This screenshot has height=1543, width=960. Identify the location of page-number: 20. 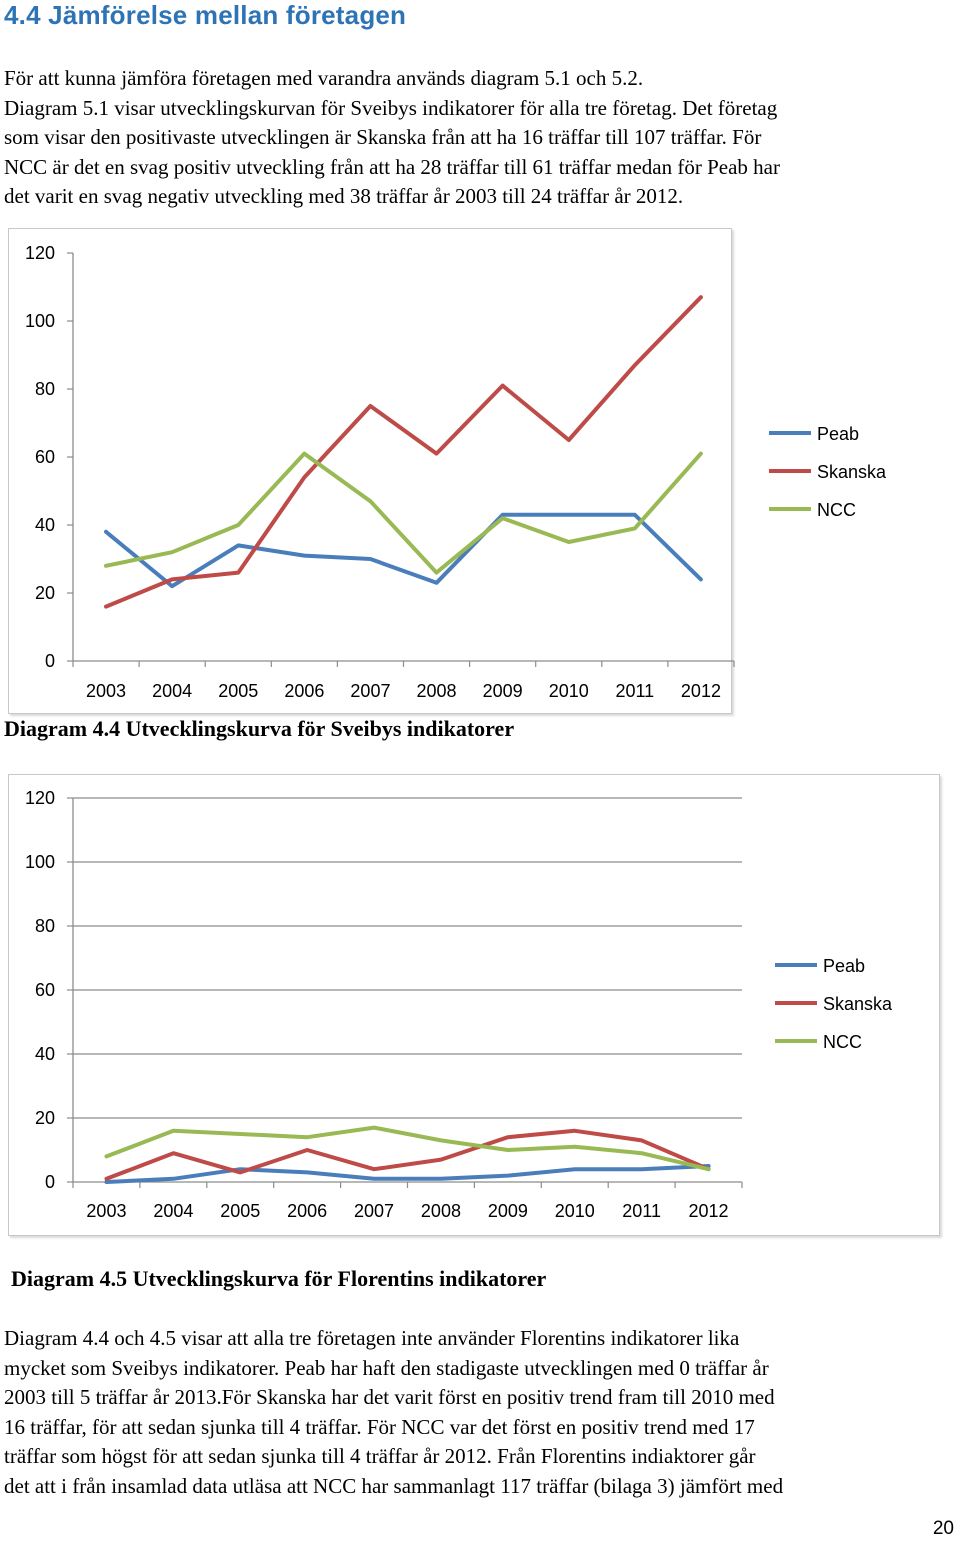
(943, 1528).